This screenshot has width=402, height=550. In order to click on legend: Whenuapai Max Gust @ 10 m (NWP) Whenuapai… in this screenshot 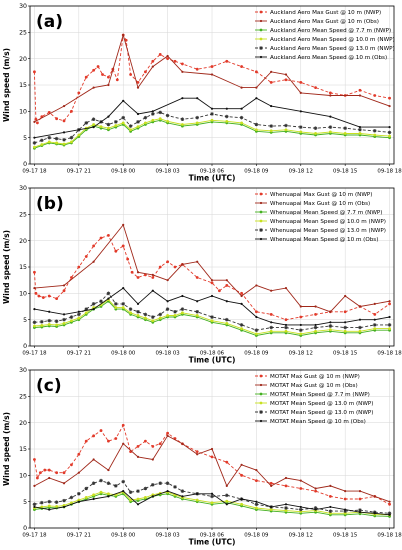, I will do `click(320, 217)`.